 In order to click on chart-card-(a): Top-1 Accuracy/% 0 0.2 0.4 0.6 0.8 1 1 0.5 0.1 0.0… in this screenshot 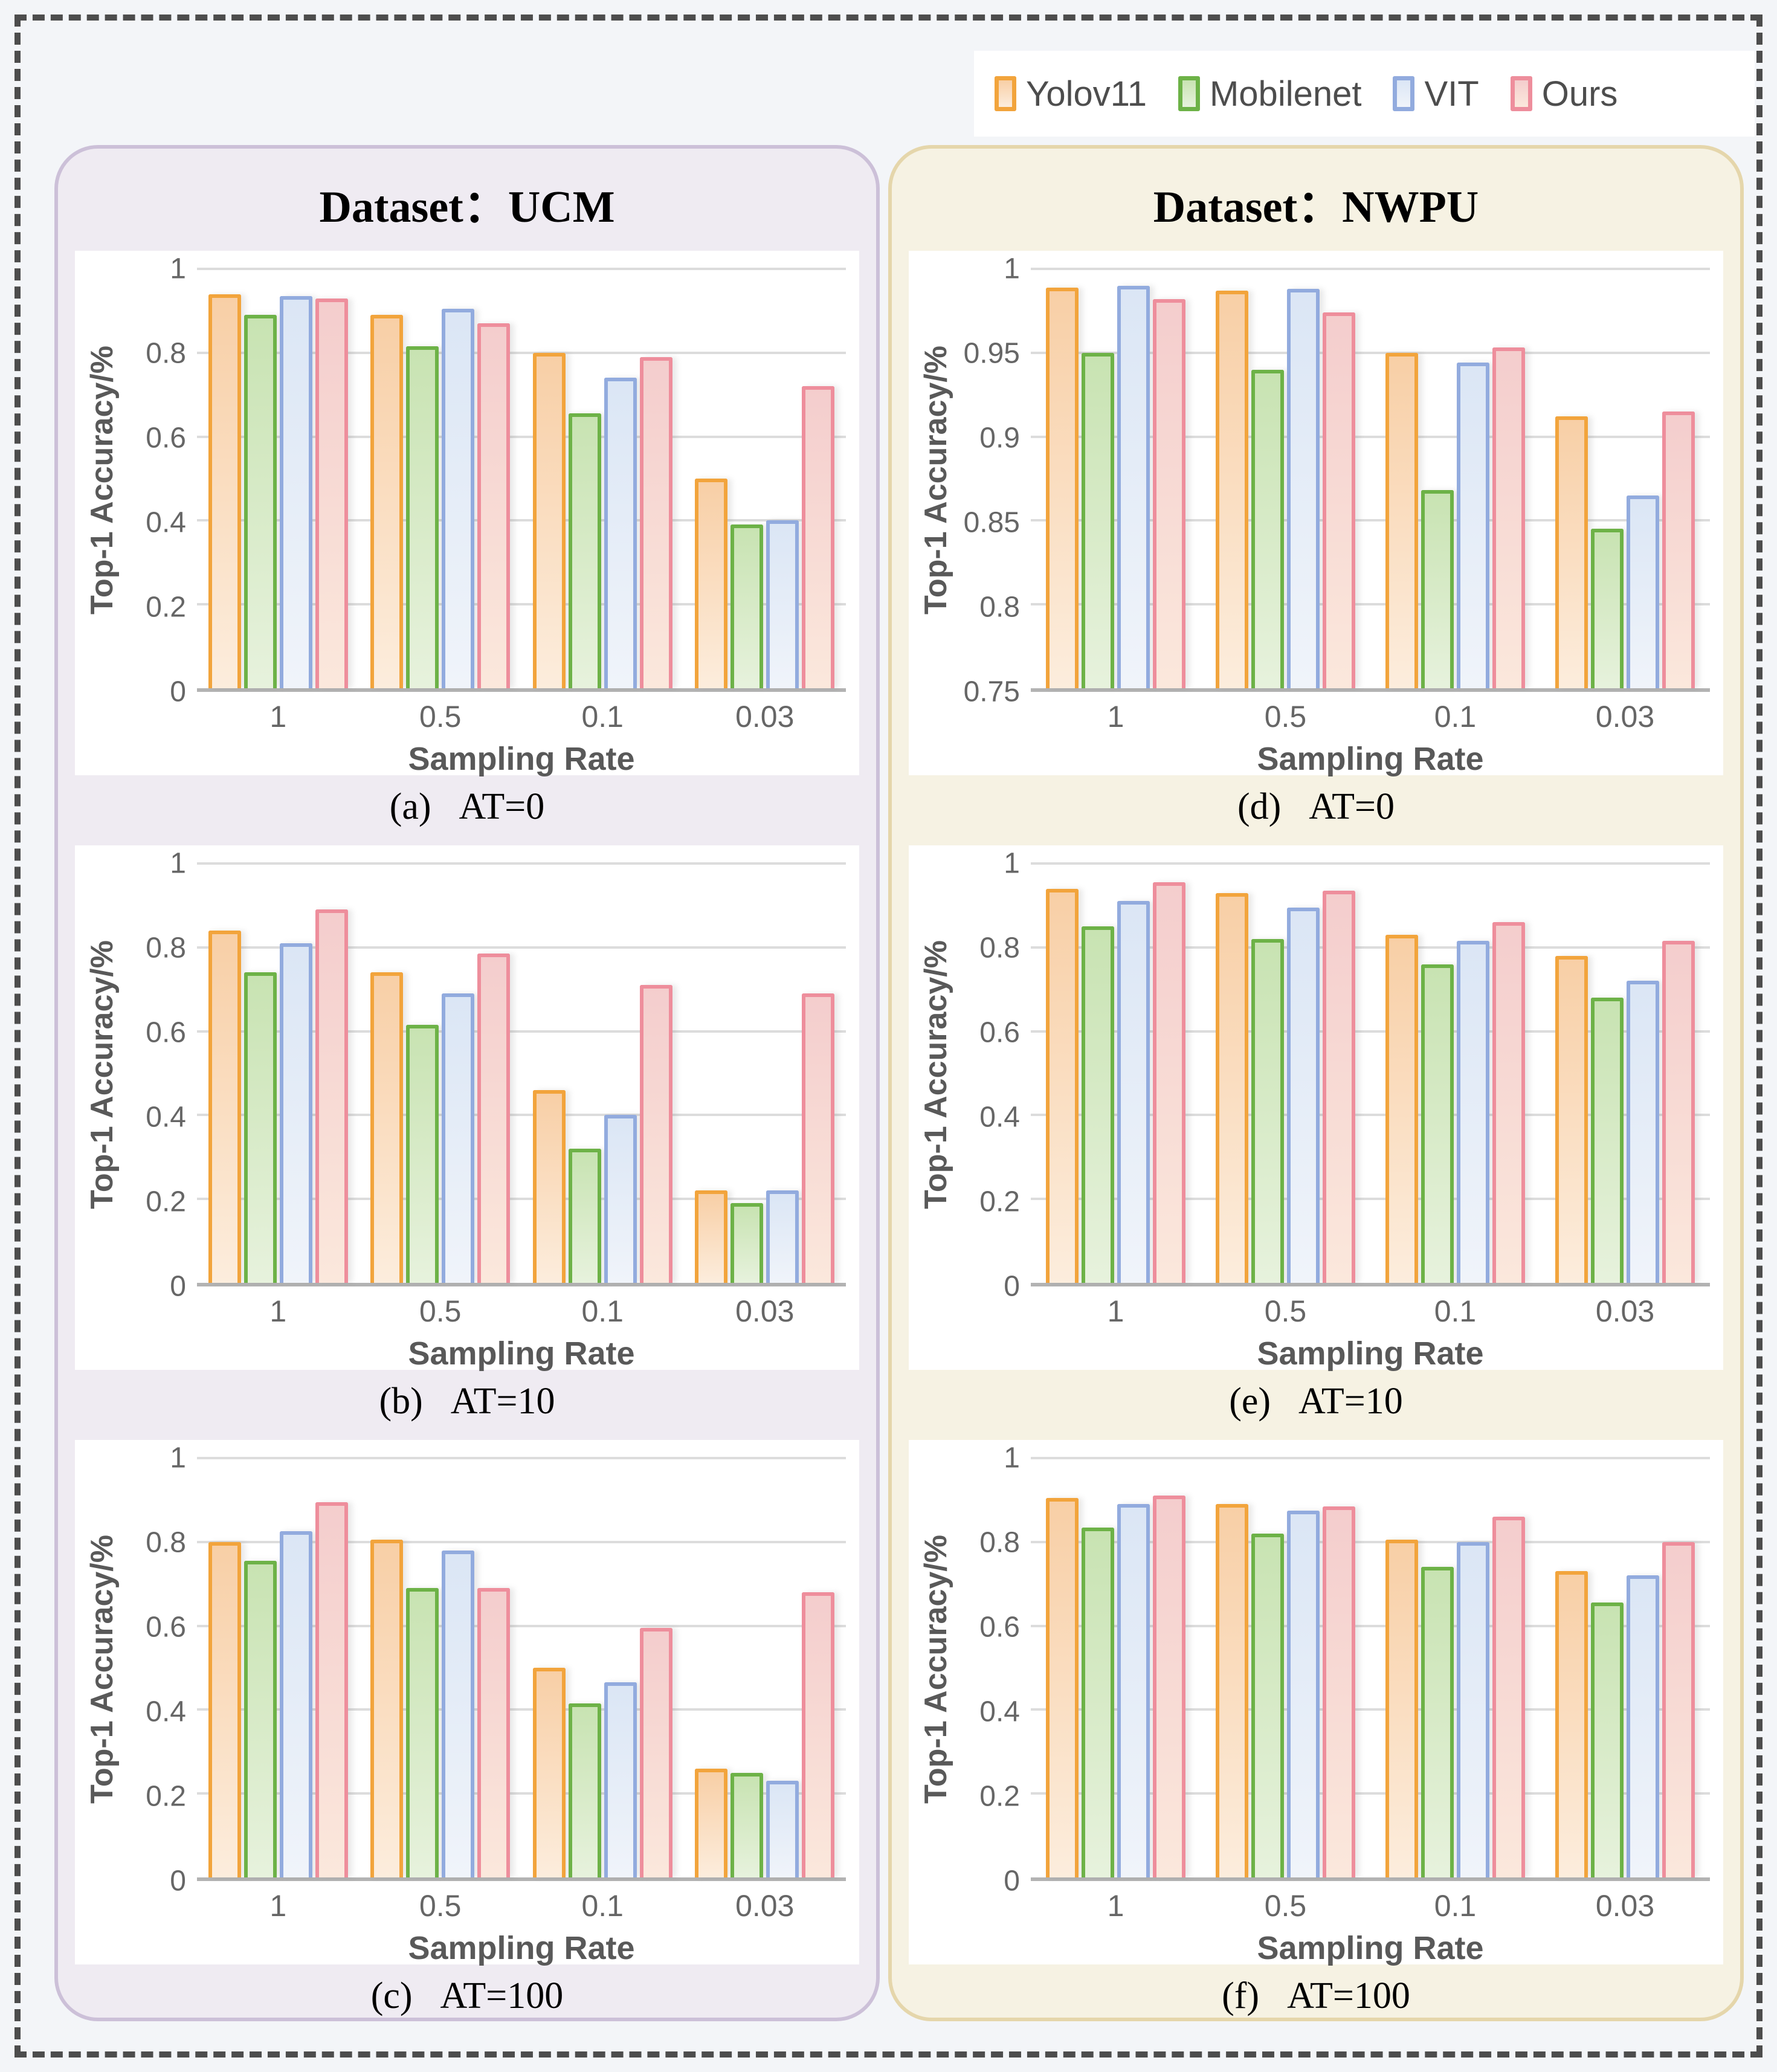, I will do `click(467, 514)`.